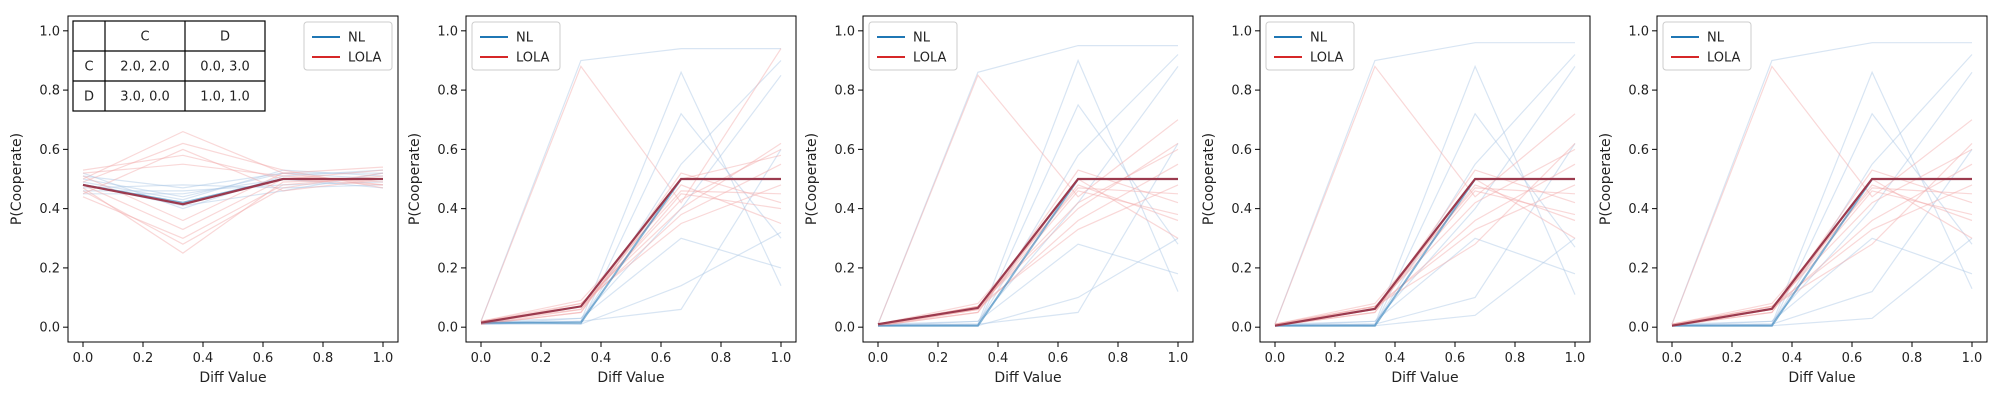 This screenshot has width=2000, height=400. Describe the element at coordinates (225, 67) in the screenshot. I see `payoff-table-cell: 0.0, 3.0` at that location.